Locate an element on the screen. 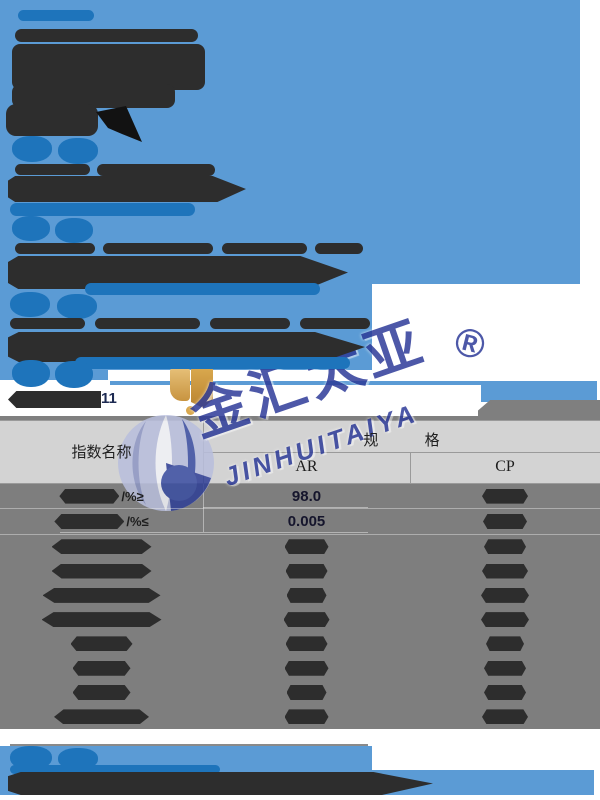 The height and width of the screenshot is (800, 600). table-cell: /%≤ is located at coordinates (101, 521).